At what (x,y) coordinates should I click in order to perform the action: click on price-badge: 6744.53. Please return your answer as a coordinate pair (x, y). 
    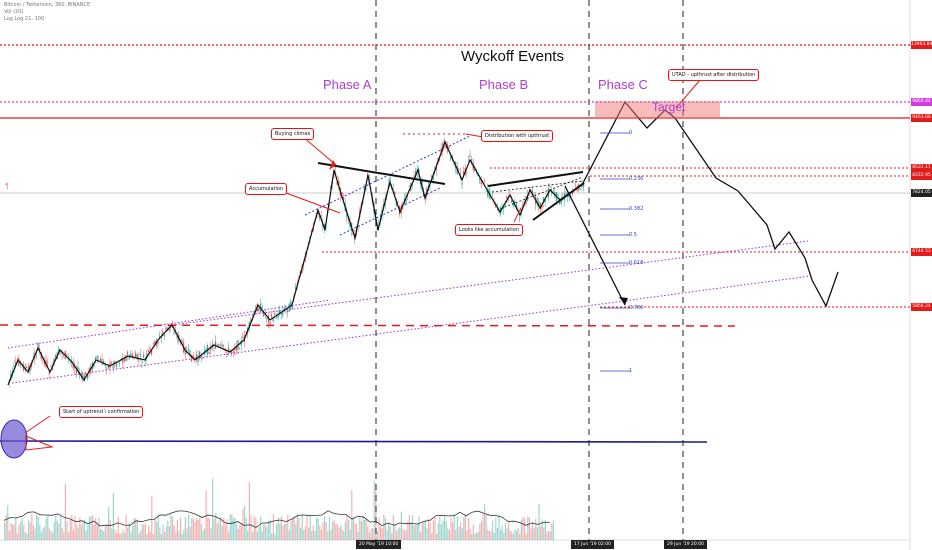
    Looking at the image, I should click on (921, 252).